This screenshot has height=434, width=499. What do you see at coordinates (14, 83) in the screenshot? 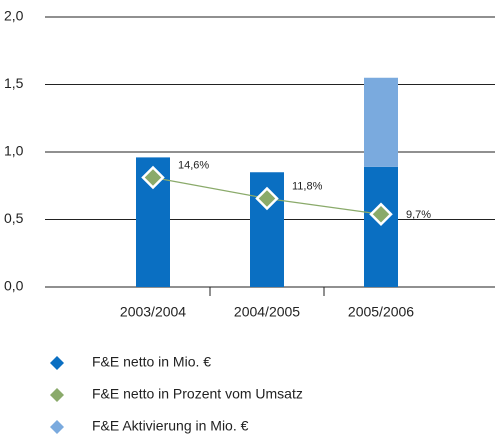
I see `y-tick-label: 1,5` at bounding box center [14, 83].